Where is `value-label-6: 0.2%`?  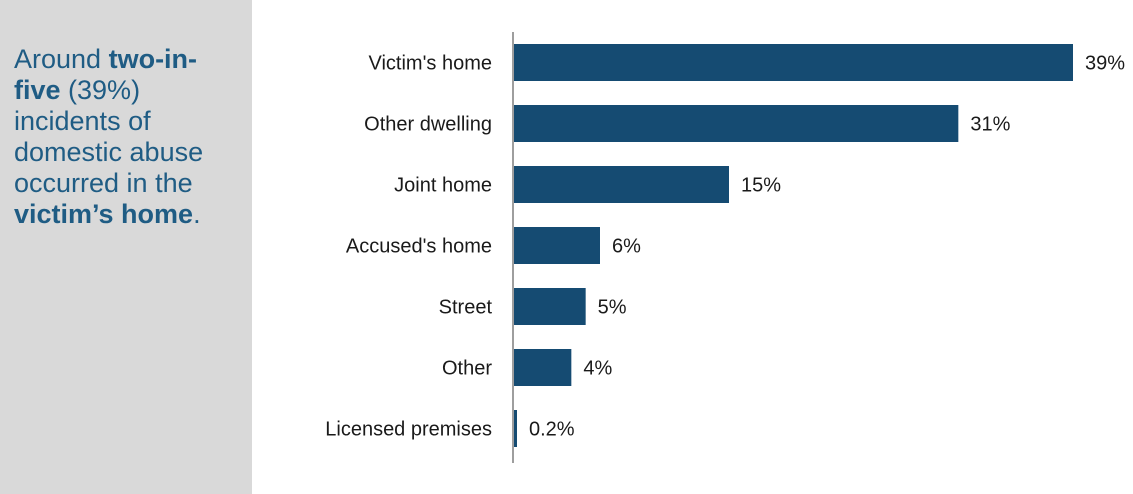 value-label-6: 0.2% is located at coordinates (552, 430).